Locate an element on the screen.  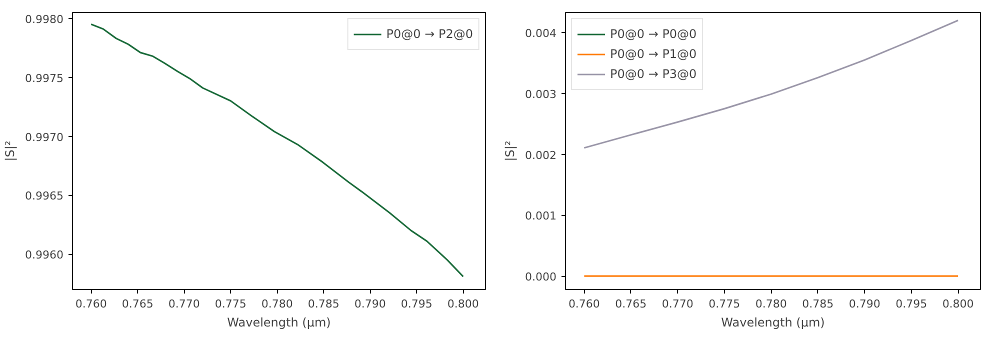
y-tick-label: 0.004 is located at coordinates (541, 33).